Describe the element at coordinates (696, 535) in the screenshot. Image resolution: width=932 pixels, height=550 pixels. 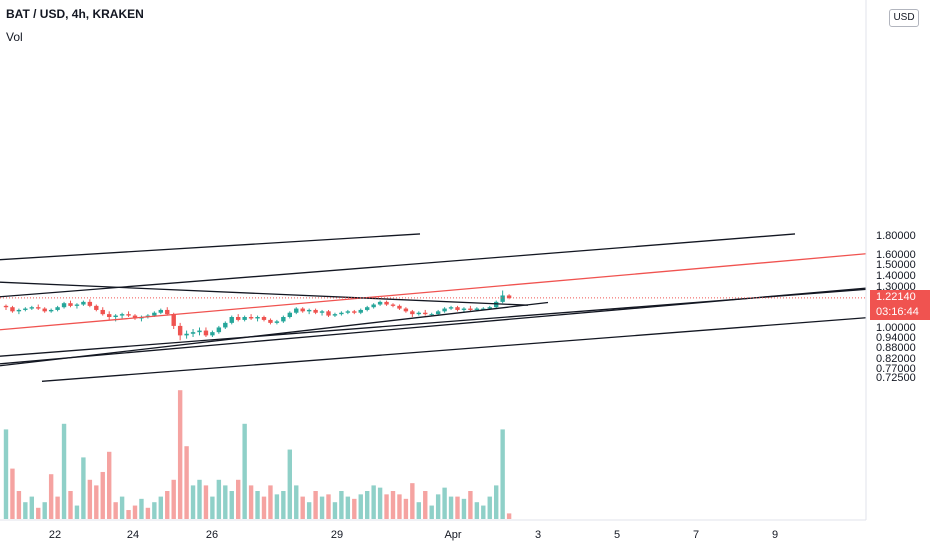
I see `time-axis-label: 7` at that location.